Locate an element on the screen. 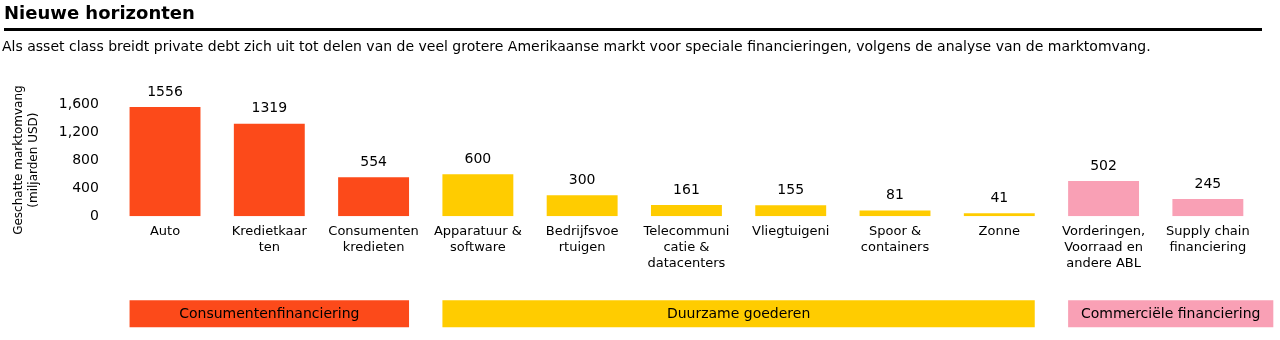 This screenshot has height=340, width=1280. x-tick-label: Consumentenkredieten is located at coordinates (373, 238).